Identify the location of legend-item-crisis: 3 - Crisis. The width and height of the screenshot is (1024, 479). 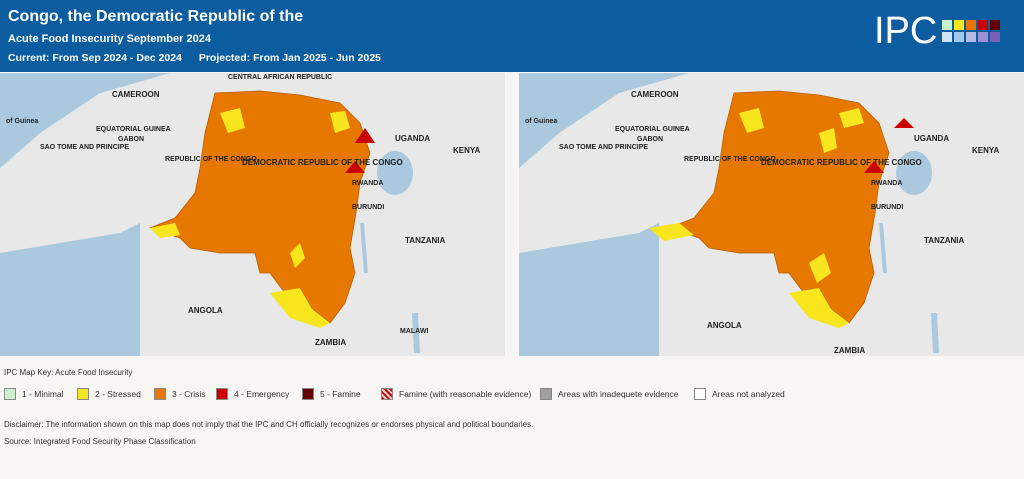
(180, 394).